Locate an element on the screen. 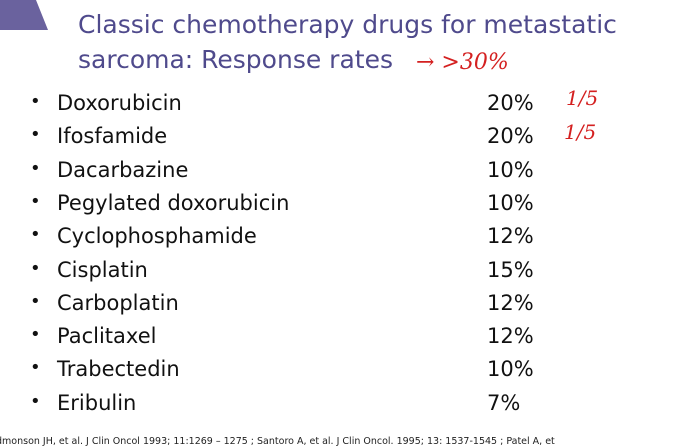  tab-shape is located at coordinates (24, 15).